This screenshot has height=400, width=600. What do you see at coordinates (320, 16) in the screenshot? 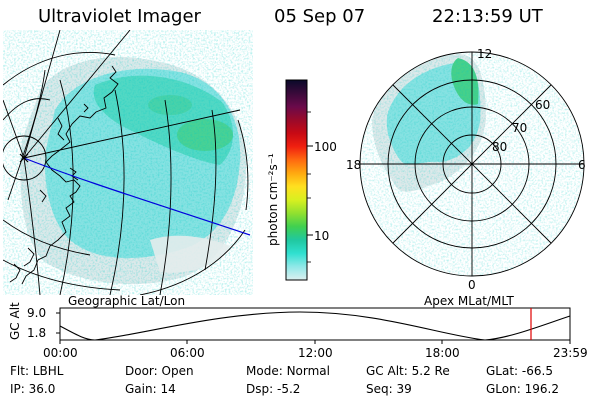
I see `date-label: 05 Sep 07` at bounding box center [320, 16].